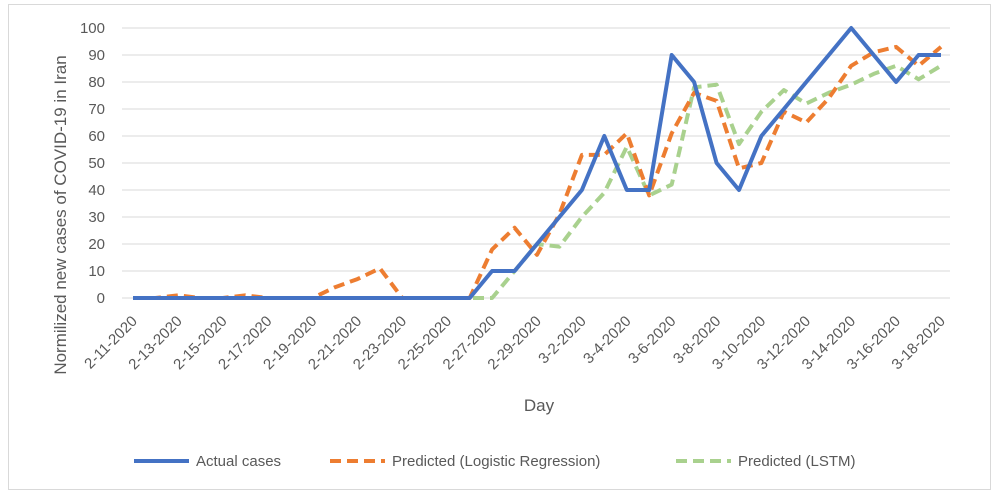 The image size is (999, 497). What do you see at coordinates (562, 340) in the screenshot?
I see `x-tick-label: 3-2-2020` at bounding box center [562, 340].